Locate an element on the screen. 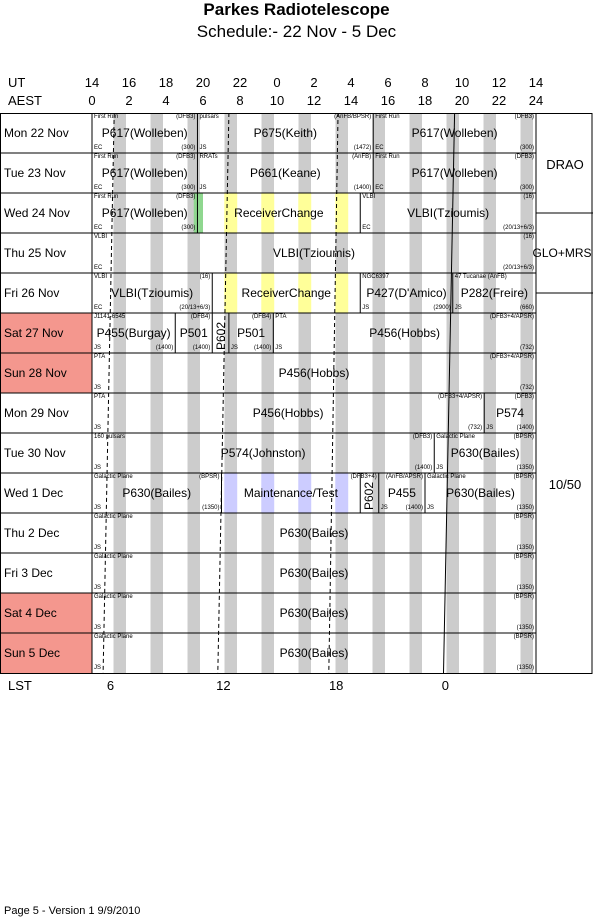 This screenshot has width=593, height=919. aest-tick: 8 is located at coordinates (240, 100).